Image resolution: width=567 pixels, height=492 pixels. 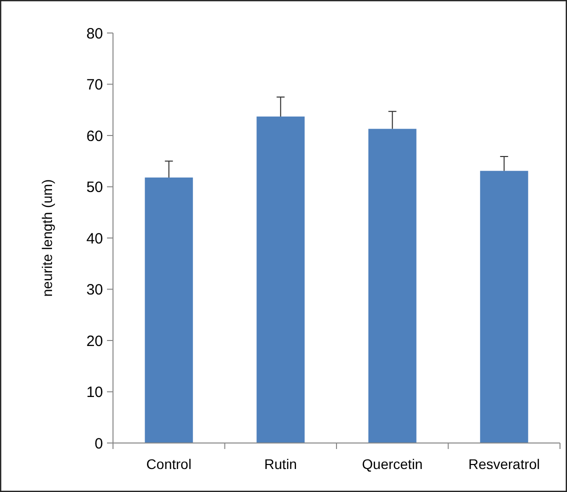 What do you see at coordinates (94, 392) in the screenshot?
I see `y-tick-label: 10` at bounding box center [94, 392].